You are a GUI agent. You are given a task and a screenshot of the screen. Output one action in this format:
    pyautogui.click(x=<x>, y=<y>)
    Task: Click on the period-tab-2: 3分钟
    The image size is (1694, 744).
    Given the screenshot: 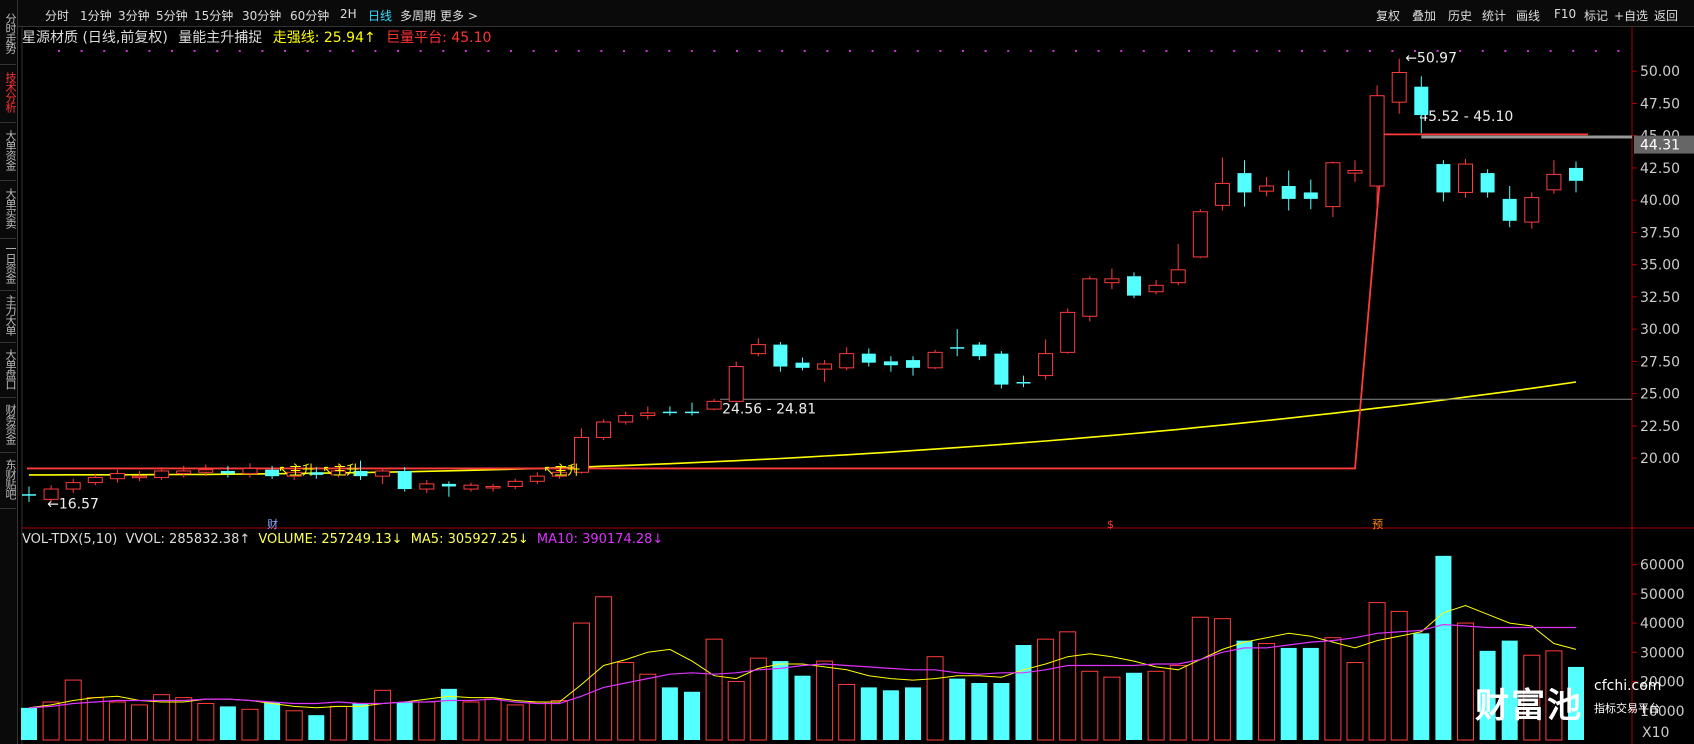 What is the action you would take?
    pyautogui.click(x=134, y=16)
    